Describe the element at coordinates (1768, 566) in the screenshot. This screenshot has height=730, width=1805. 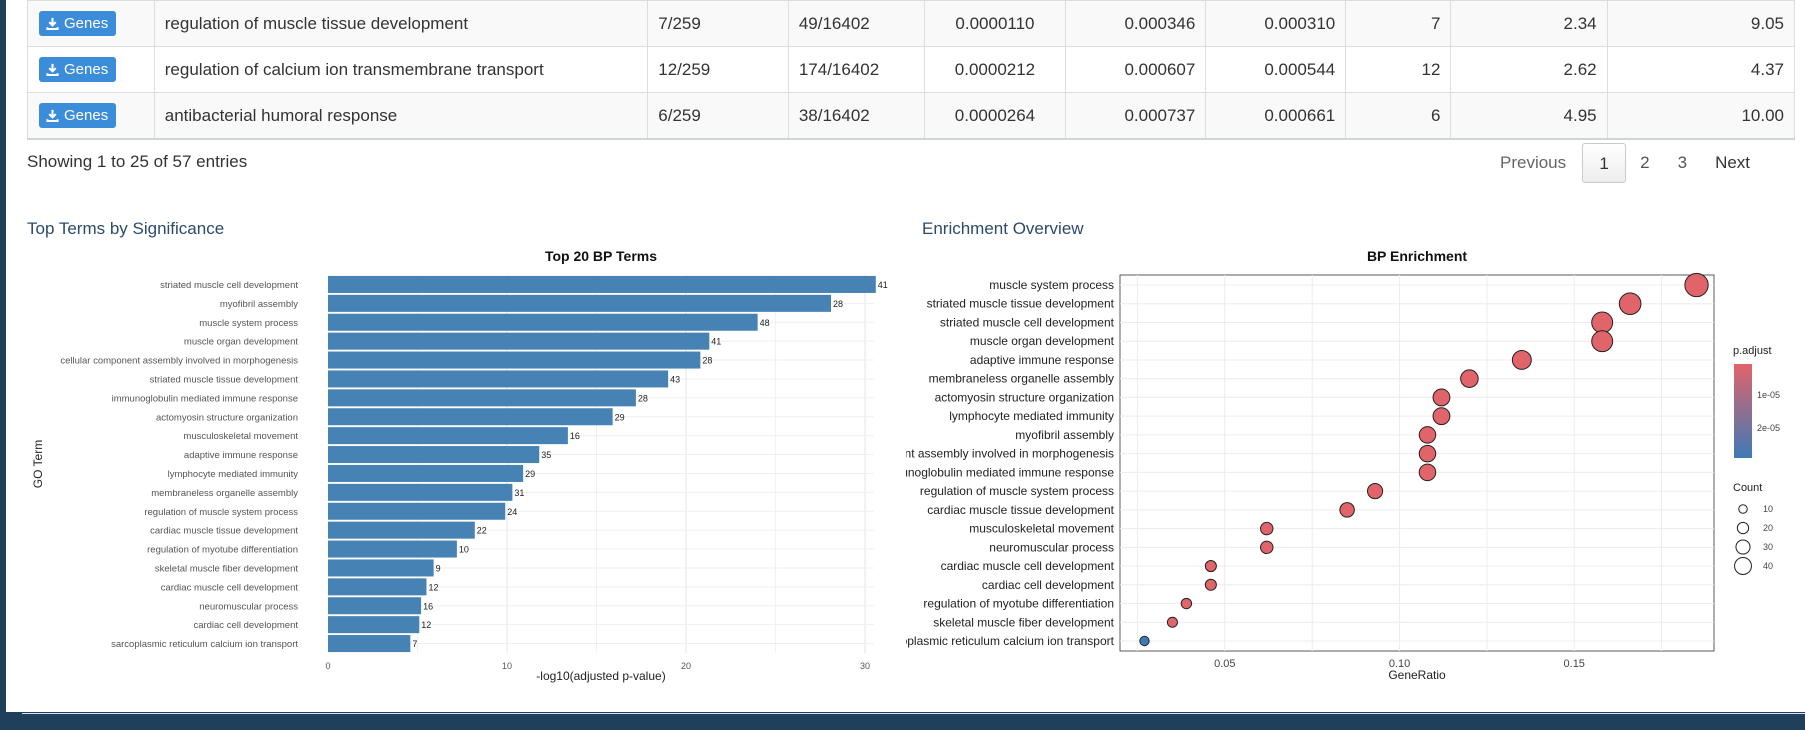
I see `size-legend-label: 40` at that location.